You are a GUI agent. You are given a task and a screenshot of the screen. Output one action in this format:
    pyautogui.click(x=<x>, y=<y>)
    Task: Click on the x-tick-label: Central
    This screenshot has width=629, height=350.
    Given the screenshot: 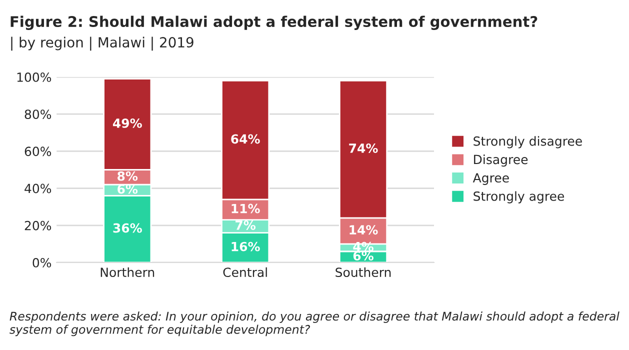 What is the action you would take?
    pyautogui.click(x=245, y=272)
    